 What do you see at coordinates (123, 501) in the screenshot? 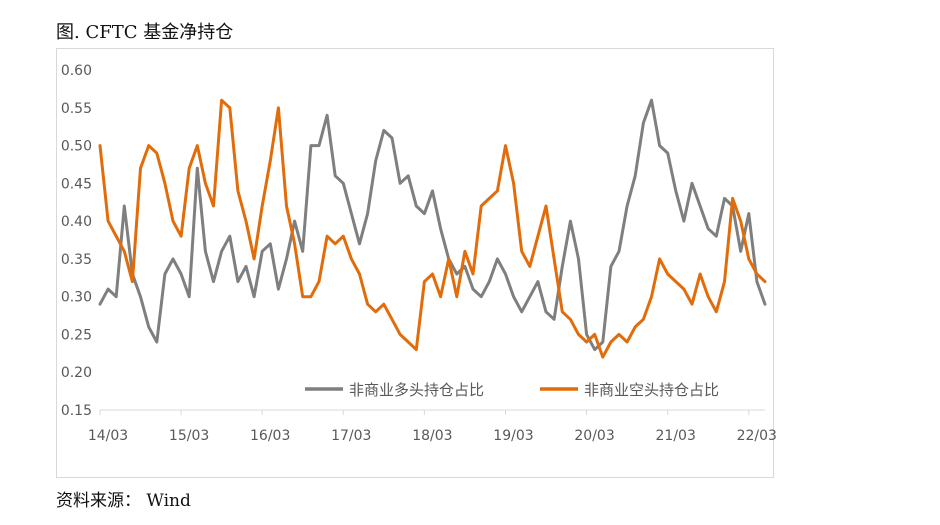
I see `source-note: 资料来源： Wind` at bounding box center [123, 501].